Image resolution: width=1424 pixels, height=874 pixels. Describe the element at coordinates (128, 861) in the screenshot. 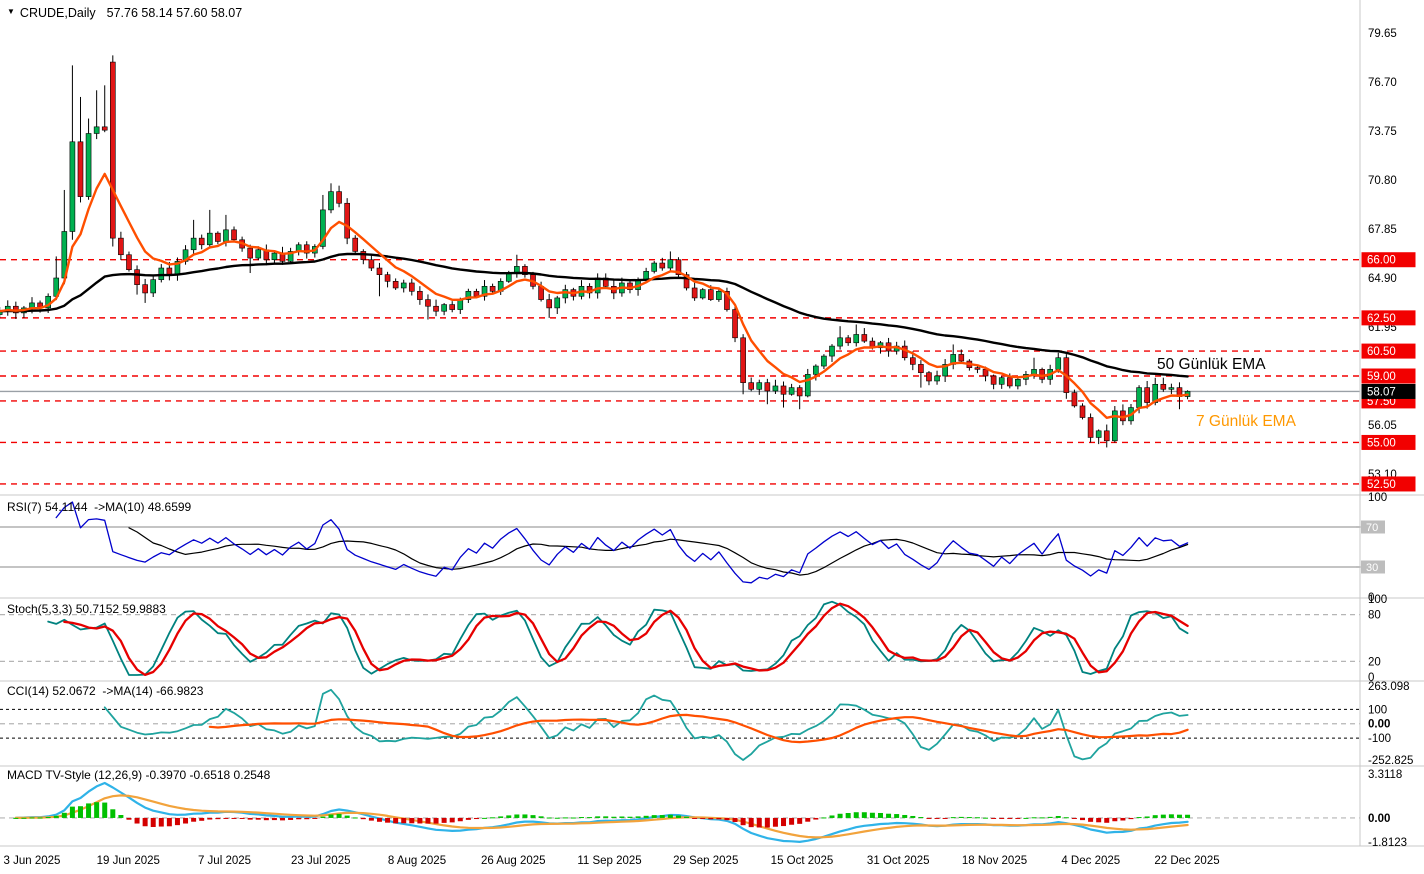

I see `svg-text: 19 Jun 2025` at that location.